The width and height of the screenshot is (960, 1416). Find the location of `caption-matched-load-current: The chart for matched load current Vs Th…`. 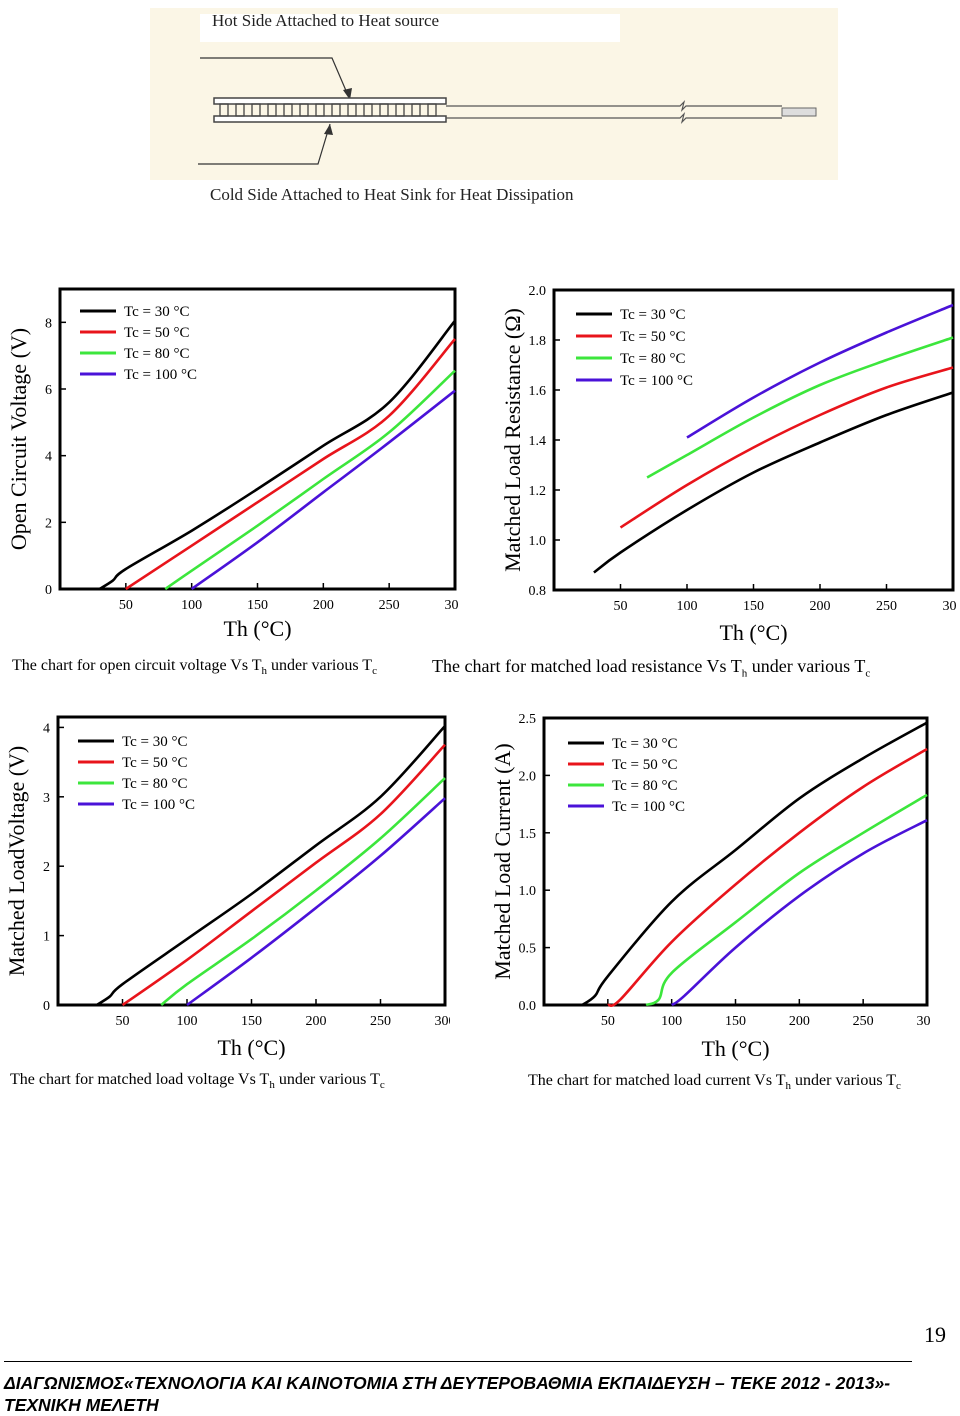

caption-matched-load-current: The chart for matched load current Vs Th… is located at coordinates (714, 1082).